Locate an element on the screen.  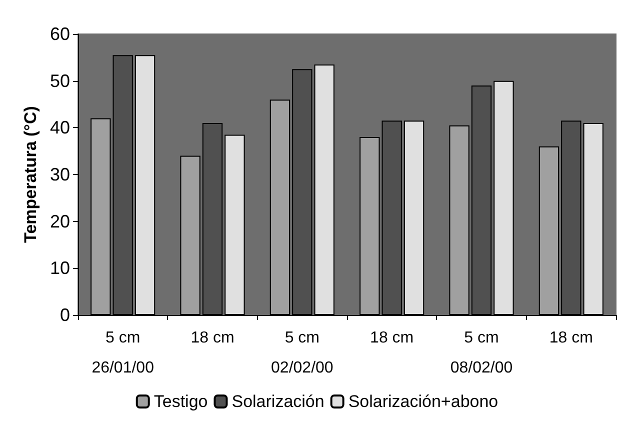
y-tick-label: 20 is located at coordinates (60, 221).